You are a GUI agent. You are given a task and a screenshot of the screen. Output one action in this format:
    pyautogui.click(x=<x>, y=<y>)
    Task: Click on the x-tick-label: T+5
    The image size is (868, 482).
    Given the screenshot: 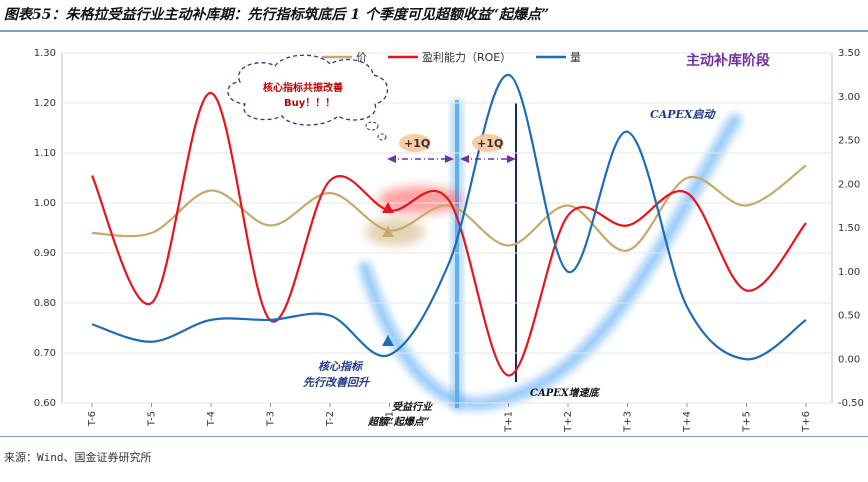 What is the action you would take?
    pyautogui.click(x=747, y=422)
    